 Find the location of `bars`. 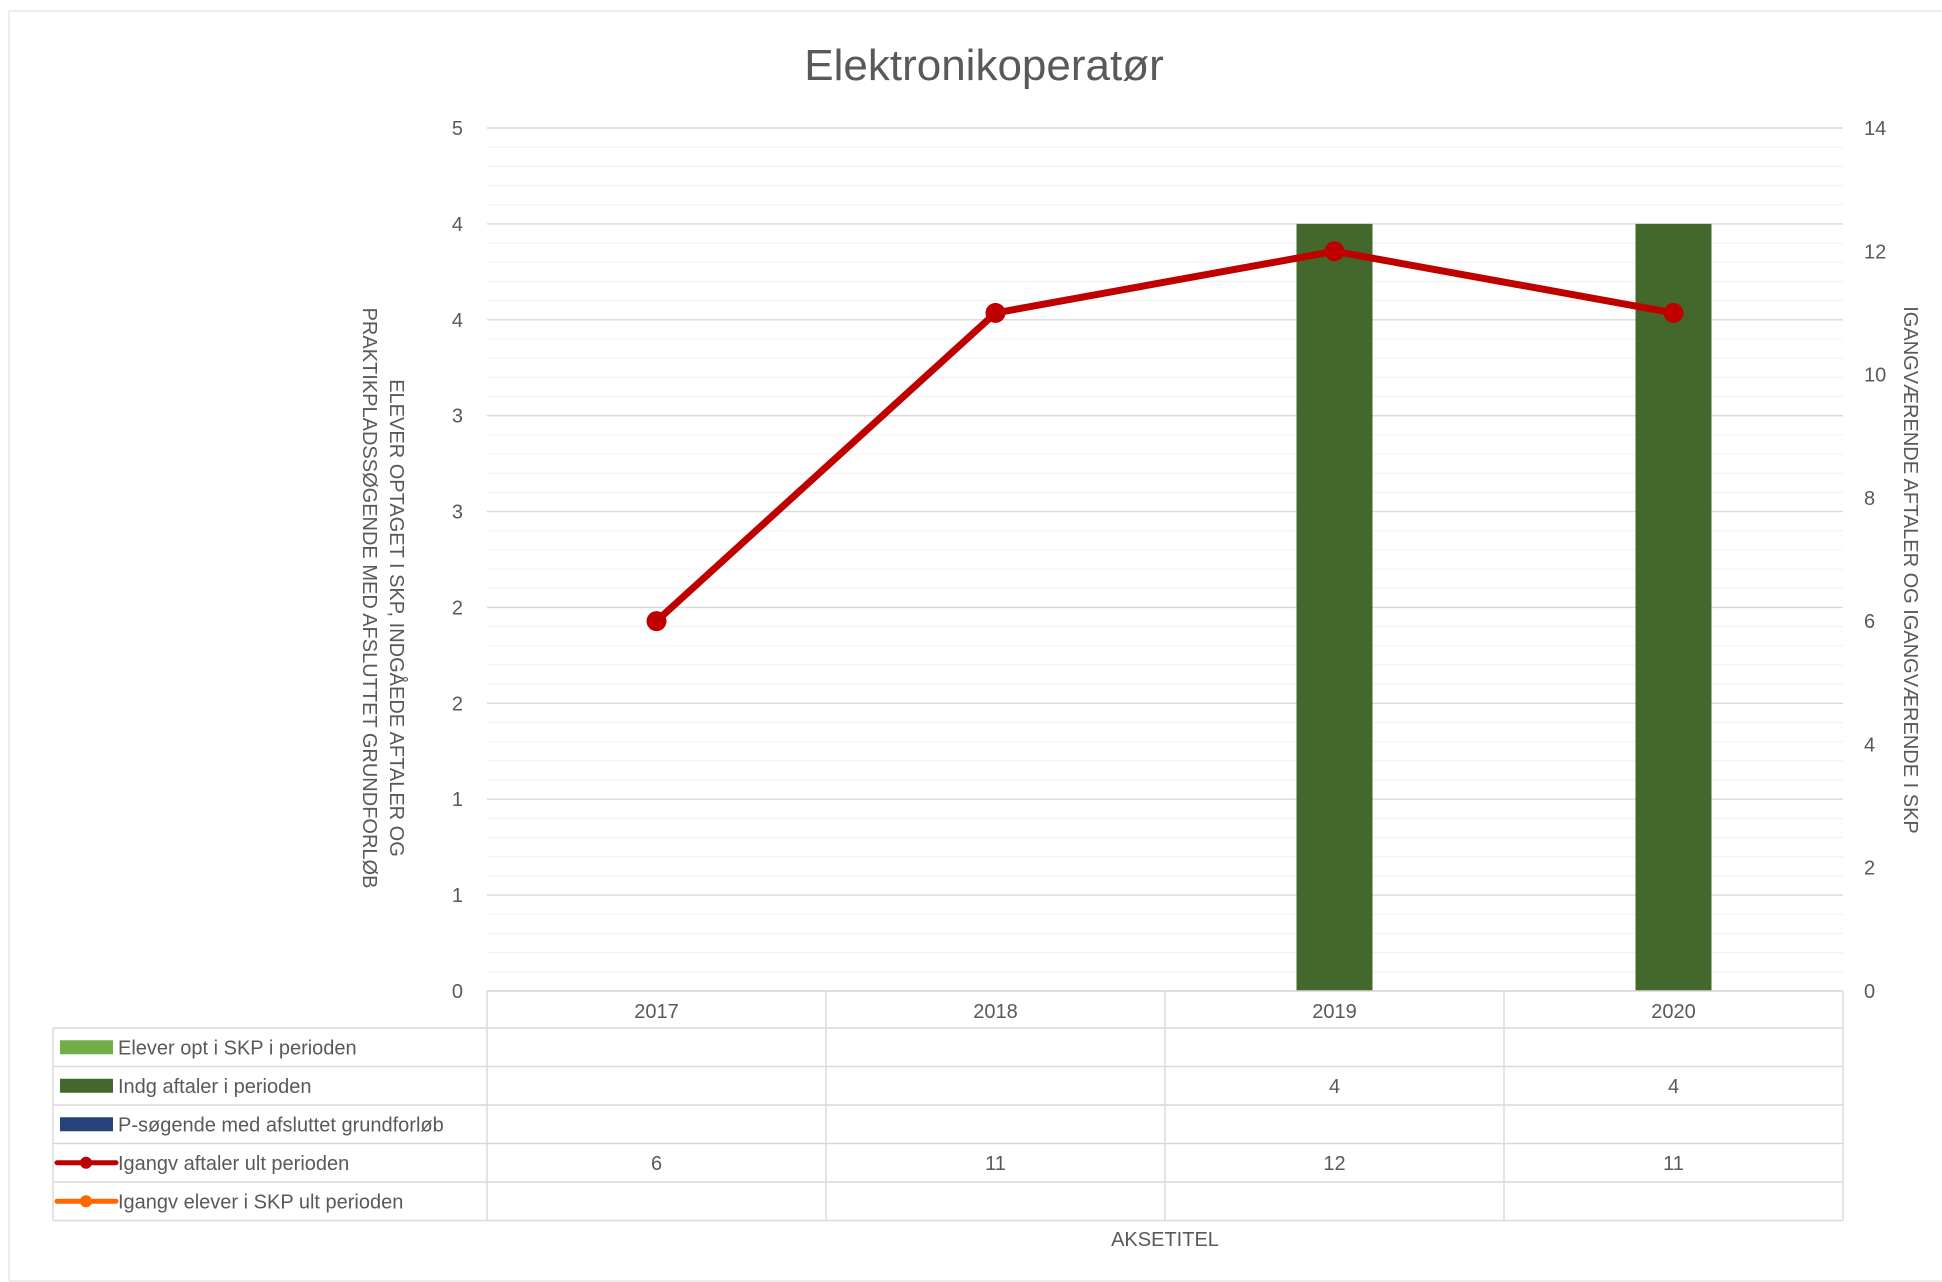

bars is located at coordinates (1504, 607).